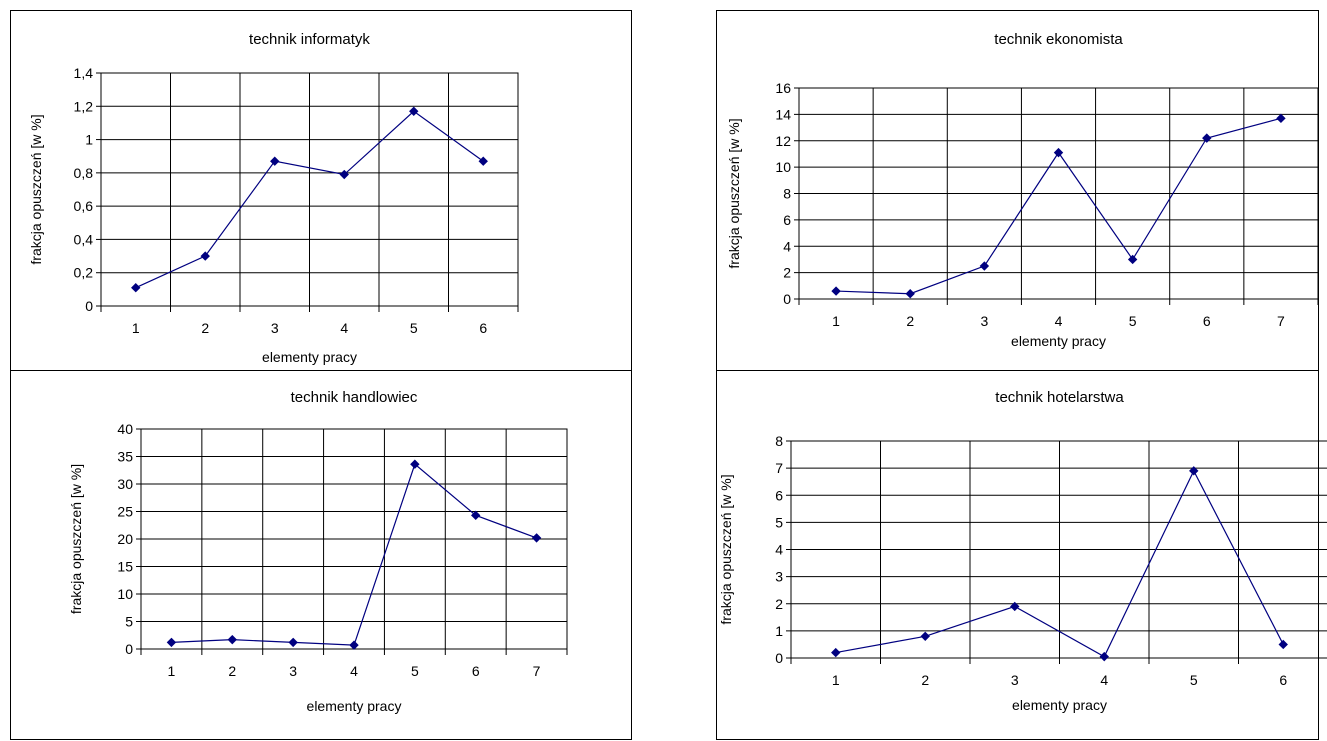 The image size is (1327, 741). I want to click on y-tick-label: 40, so click(125, 429).